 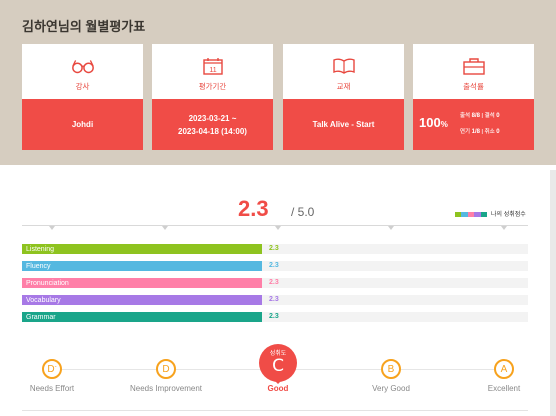 What do you see at coordinates (43, 300) in the screenshot?
I see `skill-bar-label: Vocabulary` at bounding box center [43, 300].